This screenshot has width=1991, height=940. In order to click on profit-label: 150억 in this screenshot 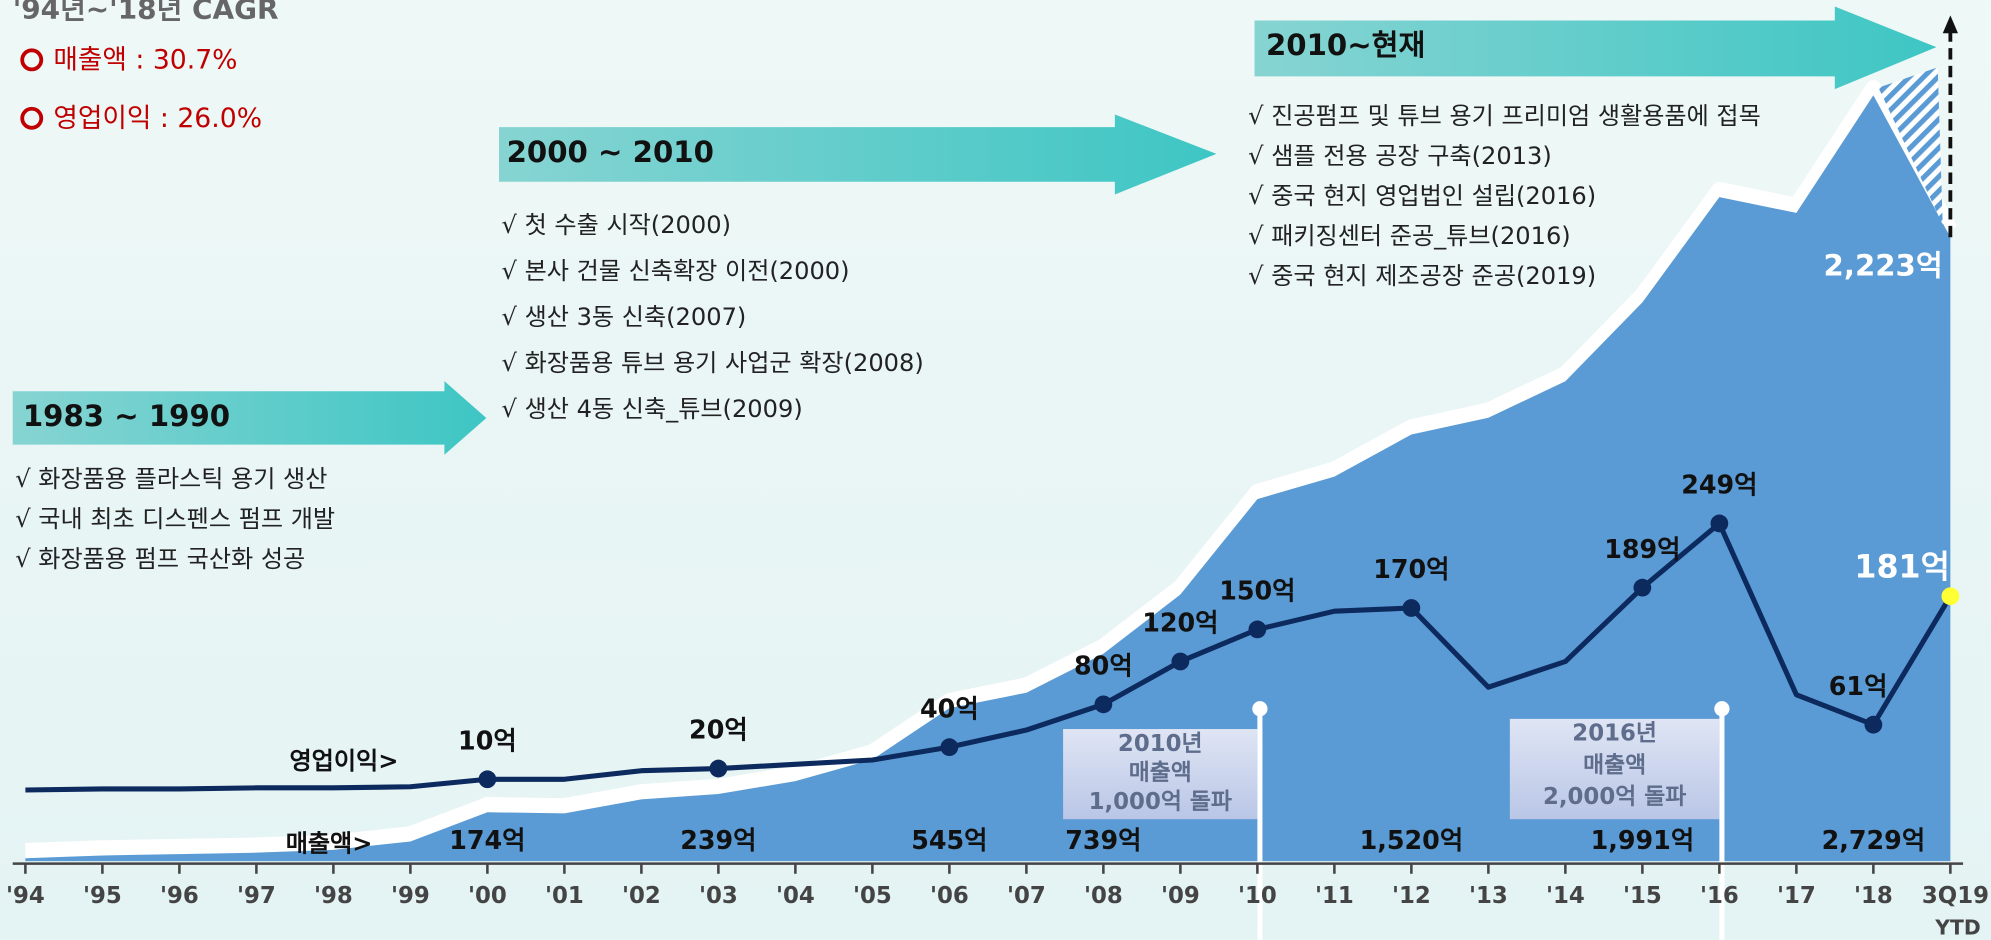, I will do `click(1257, 591)`.